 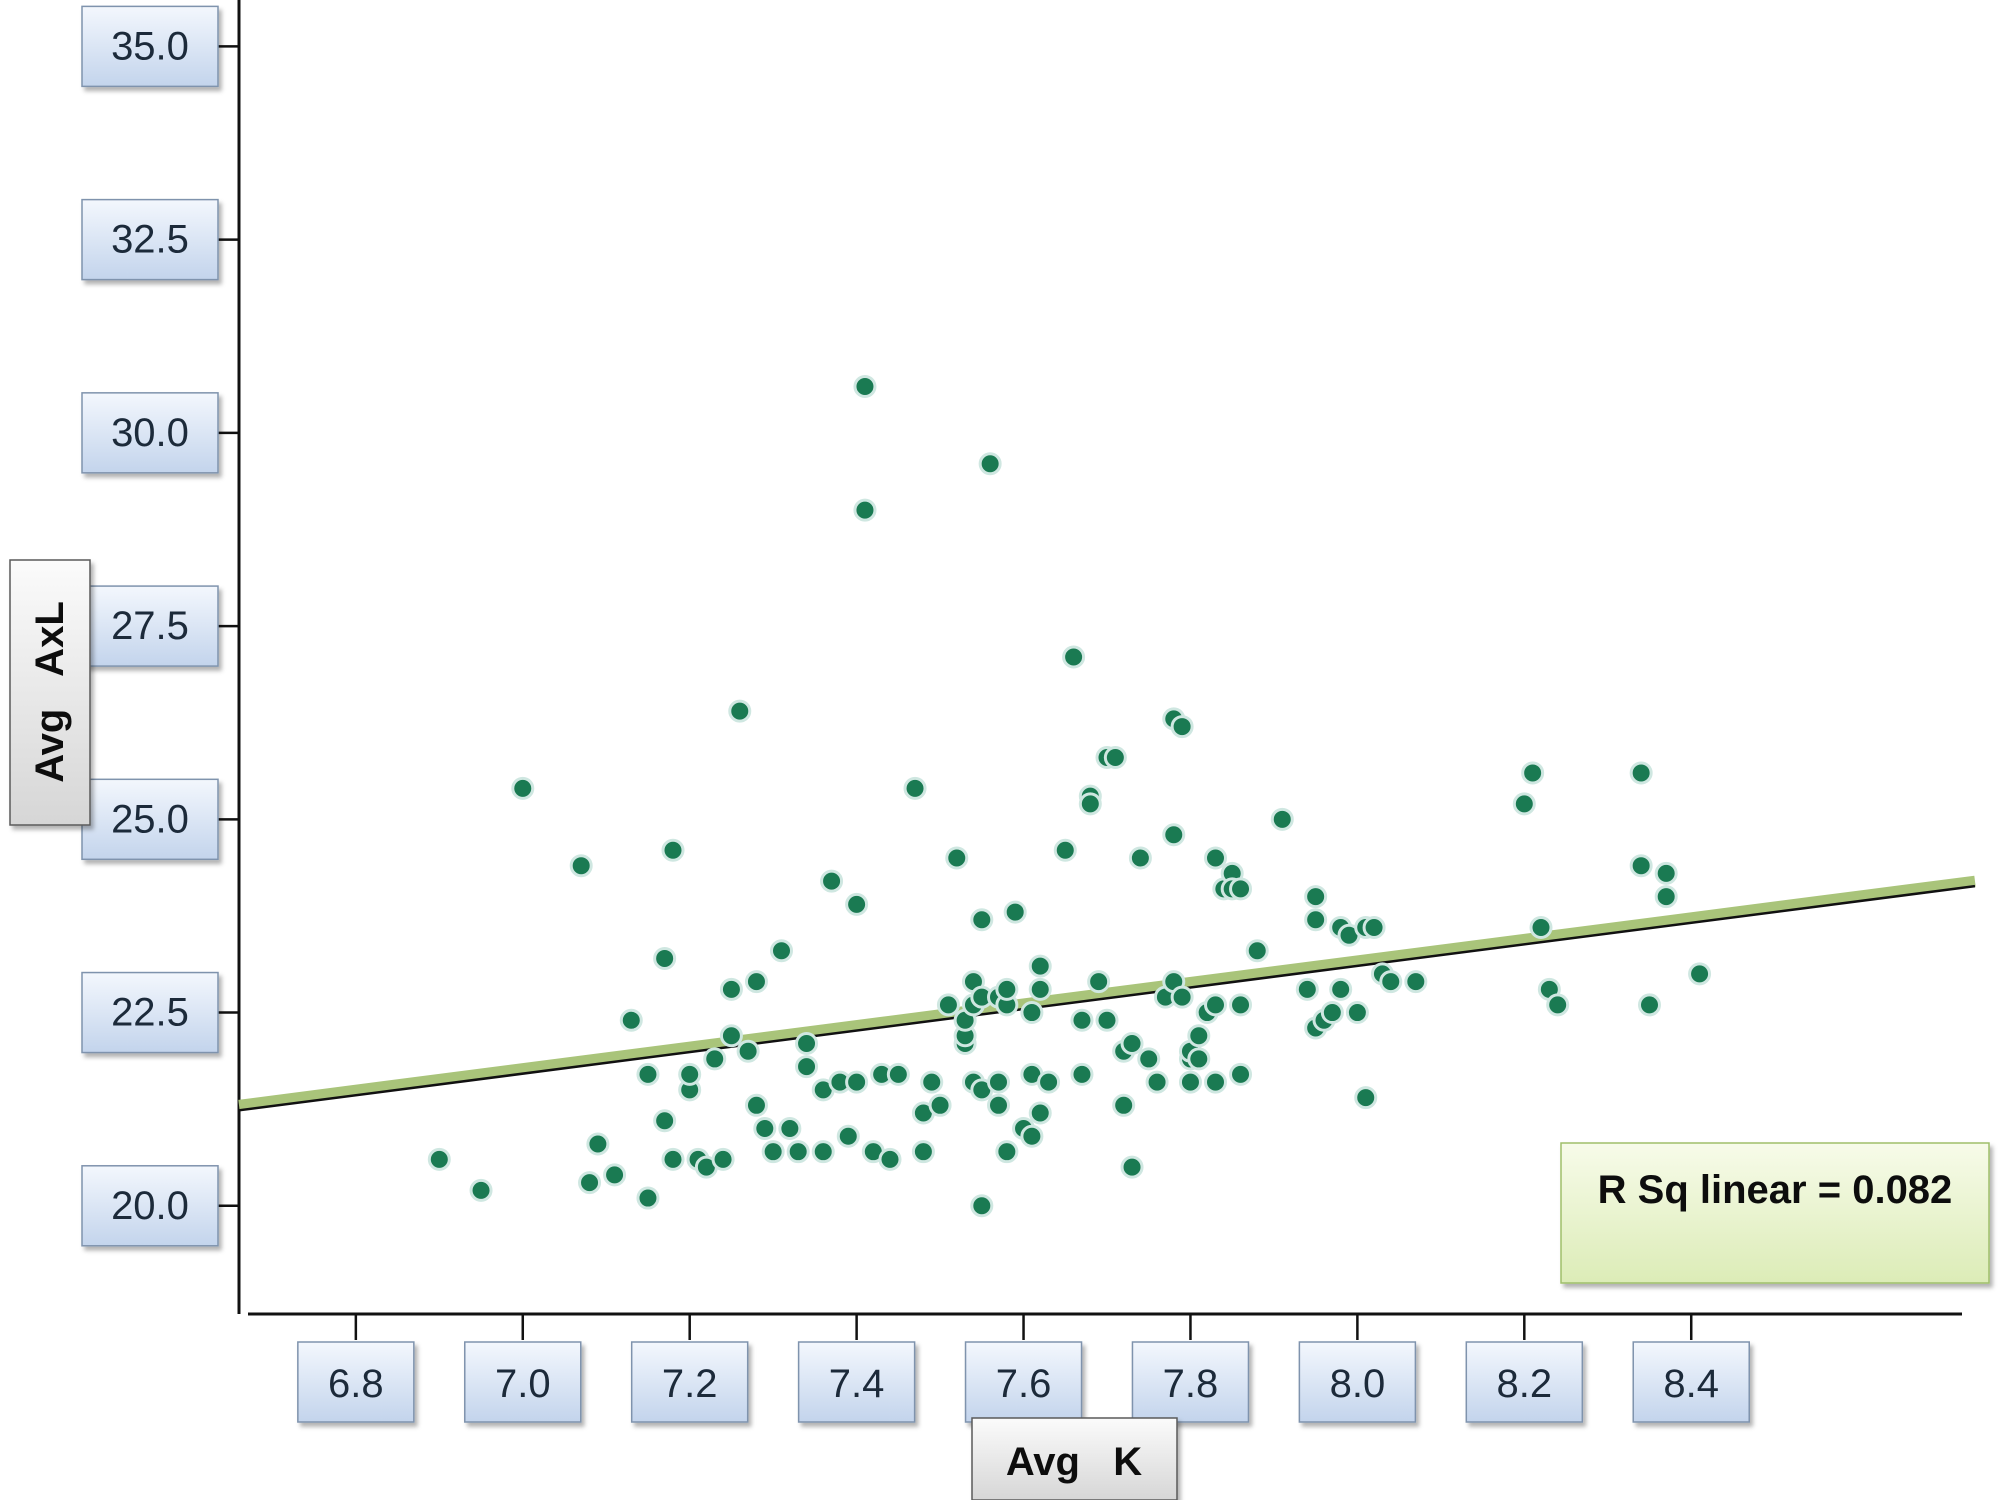 I want to click on x-tick-label: 6.8, so click(x=356, y=1384).